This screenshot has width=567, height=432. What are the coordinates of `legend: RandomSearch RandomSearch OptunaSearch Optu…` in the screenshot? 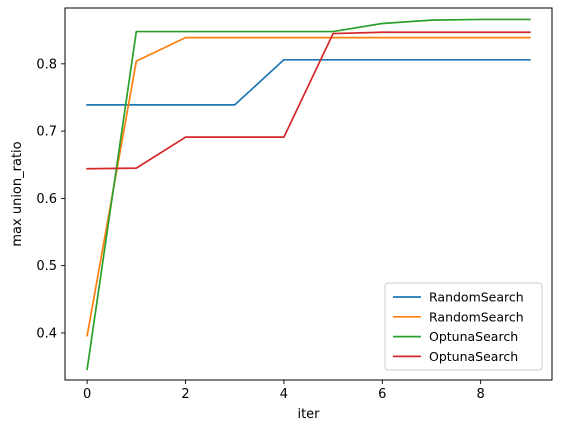 It's located at (463, 326).